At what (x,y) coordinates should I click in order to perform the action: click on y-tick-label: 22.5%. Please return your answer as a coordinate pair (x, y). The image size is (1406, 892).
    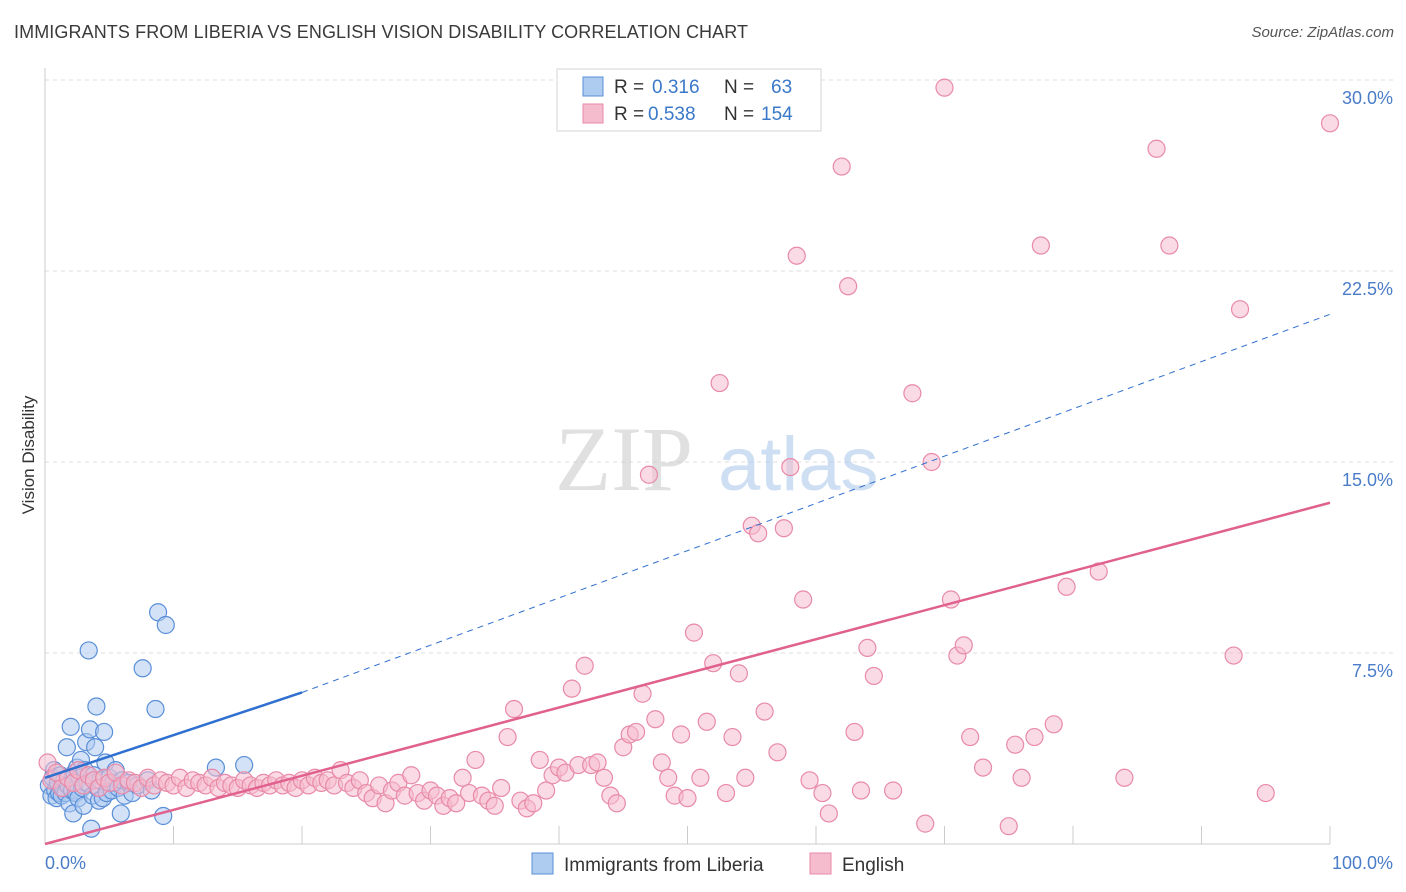
    Looking at the image, I should click on (1367, 289).